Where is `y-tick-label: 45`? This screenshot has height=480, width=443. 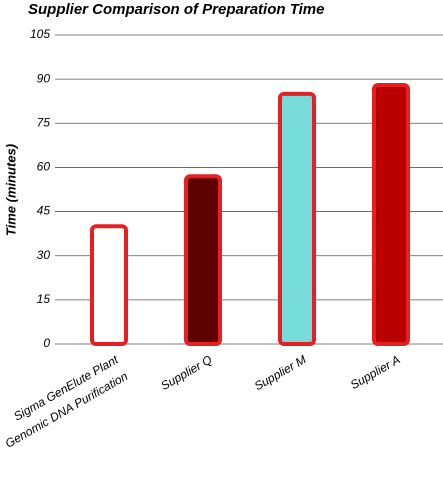
y-tick-label: 45 is located at coordinates (44, 211).